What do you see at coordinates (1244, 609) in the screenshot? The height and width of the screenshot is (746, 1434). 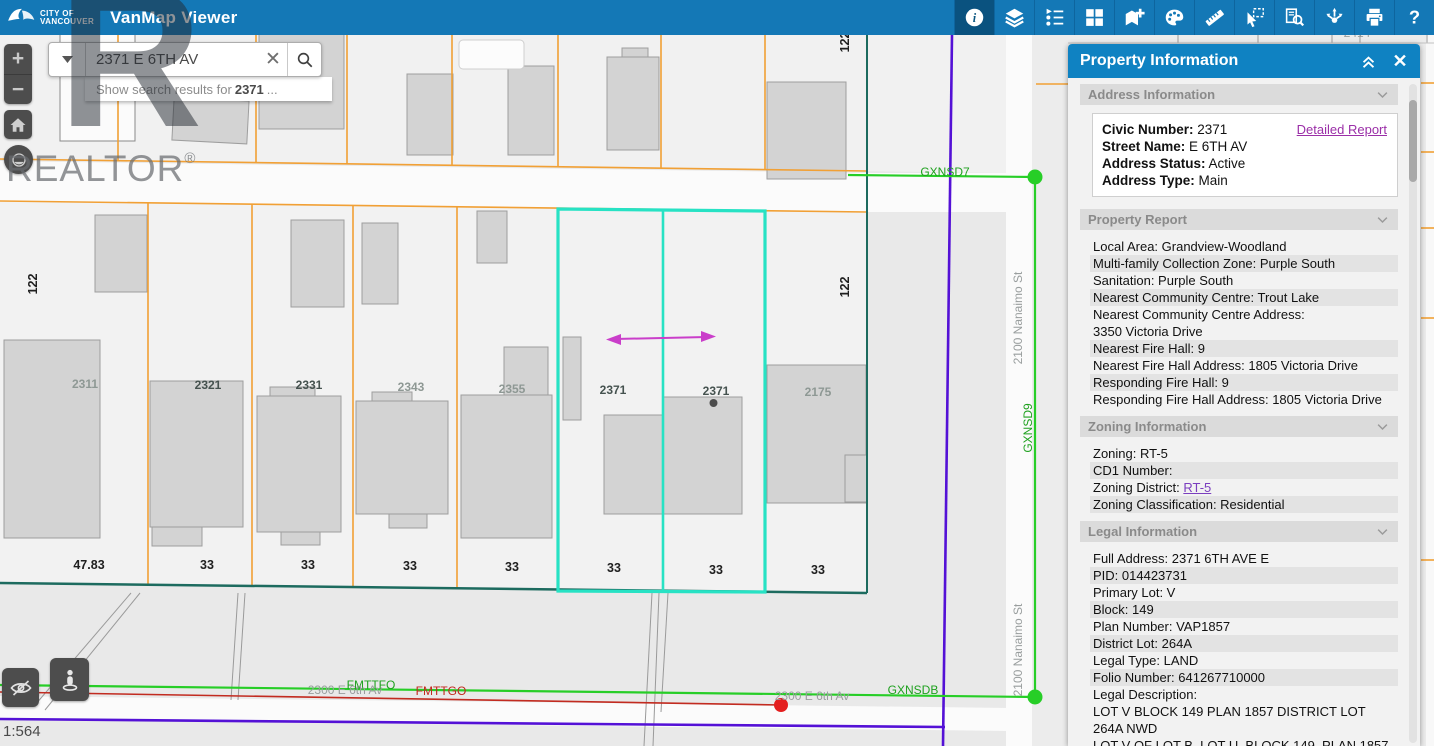 I see `panel-row: Block: 149` at bounding box center [1244, 609].